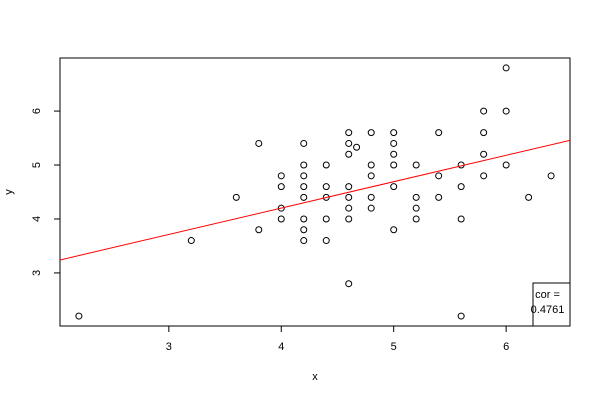  I want to click on y-axis-label: y, so click(9, 192).